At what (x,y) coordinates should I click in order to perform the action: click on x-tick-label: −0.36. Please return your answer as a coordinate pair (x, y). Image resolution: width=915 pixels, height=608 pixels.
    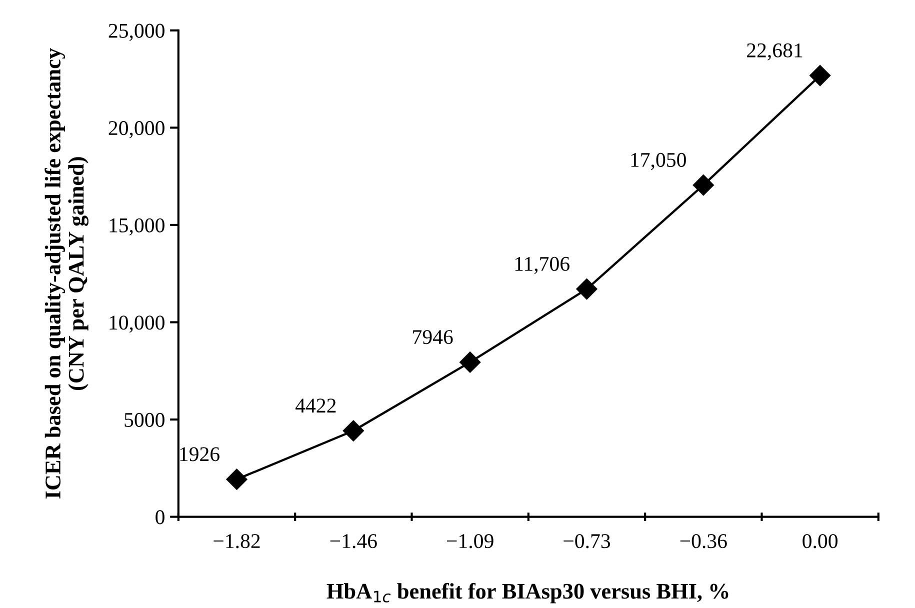
    Looking at the image, I should click on (703, 541).